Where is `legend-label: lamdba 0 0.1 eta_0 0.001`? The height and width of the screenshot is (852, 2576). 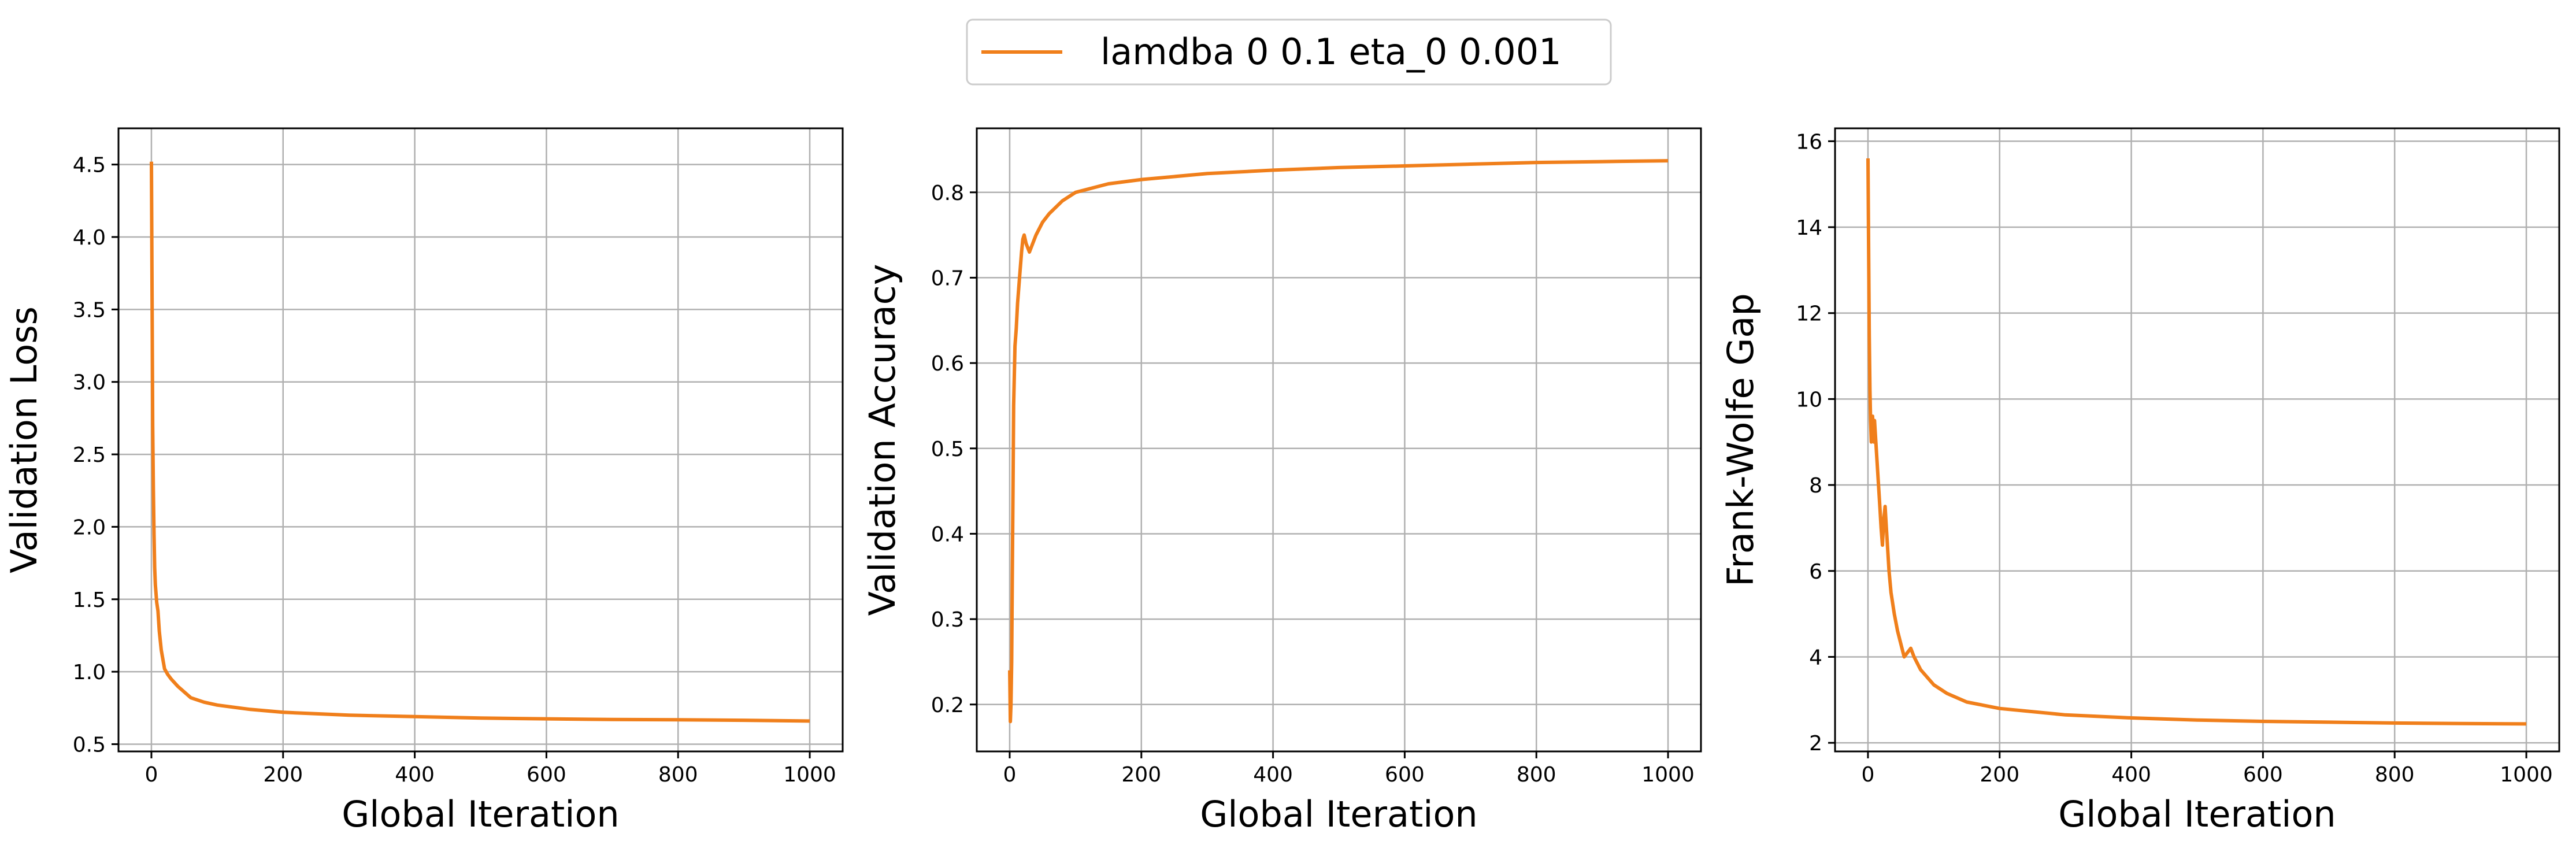 legend-label: lamdba 0 0.1 eta_0 0.001 is located at coordinates (1331, 52).